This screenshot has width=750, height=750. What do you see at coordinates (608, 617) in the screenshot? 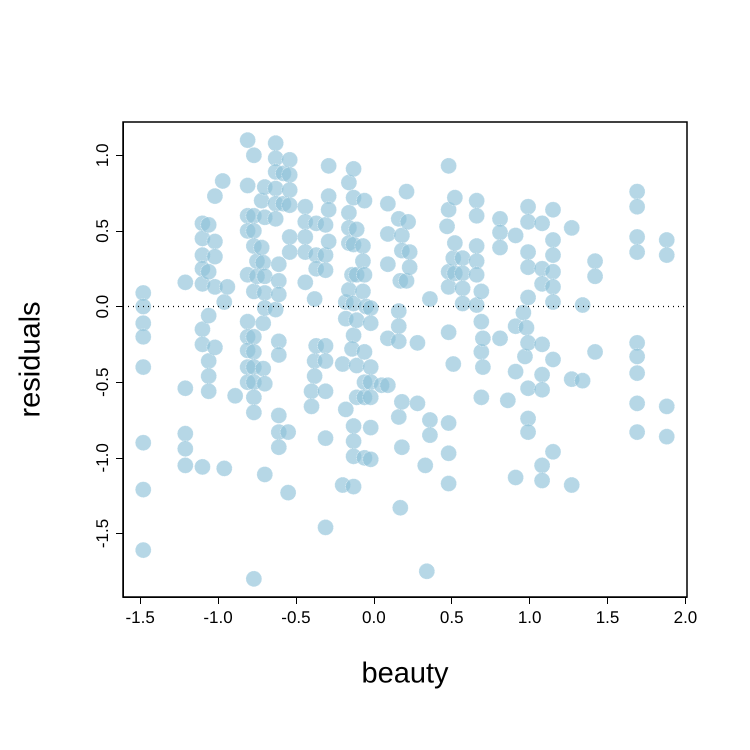
I see `x-tick-label: 1.5` at bounding box center [608, 617].